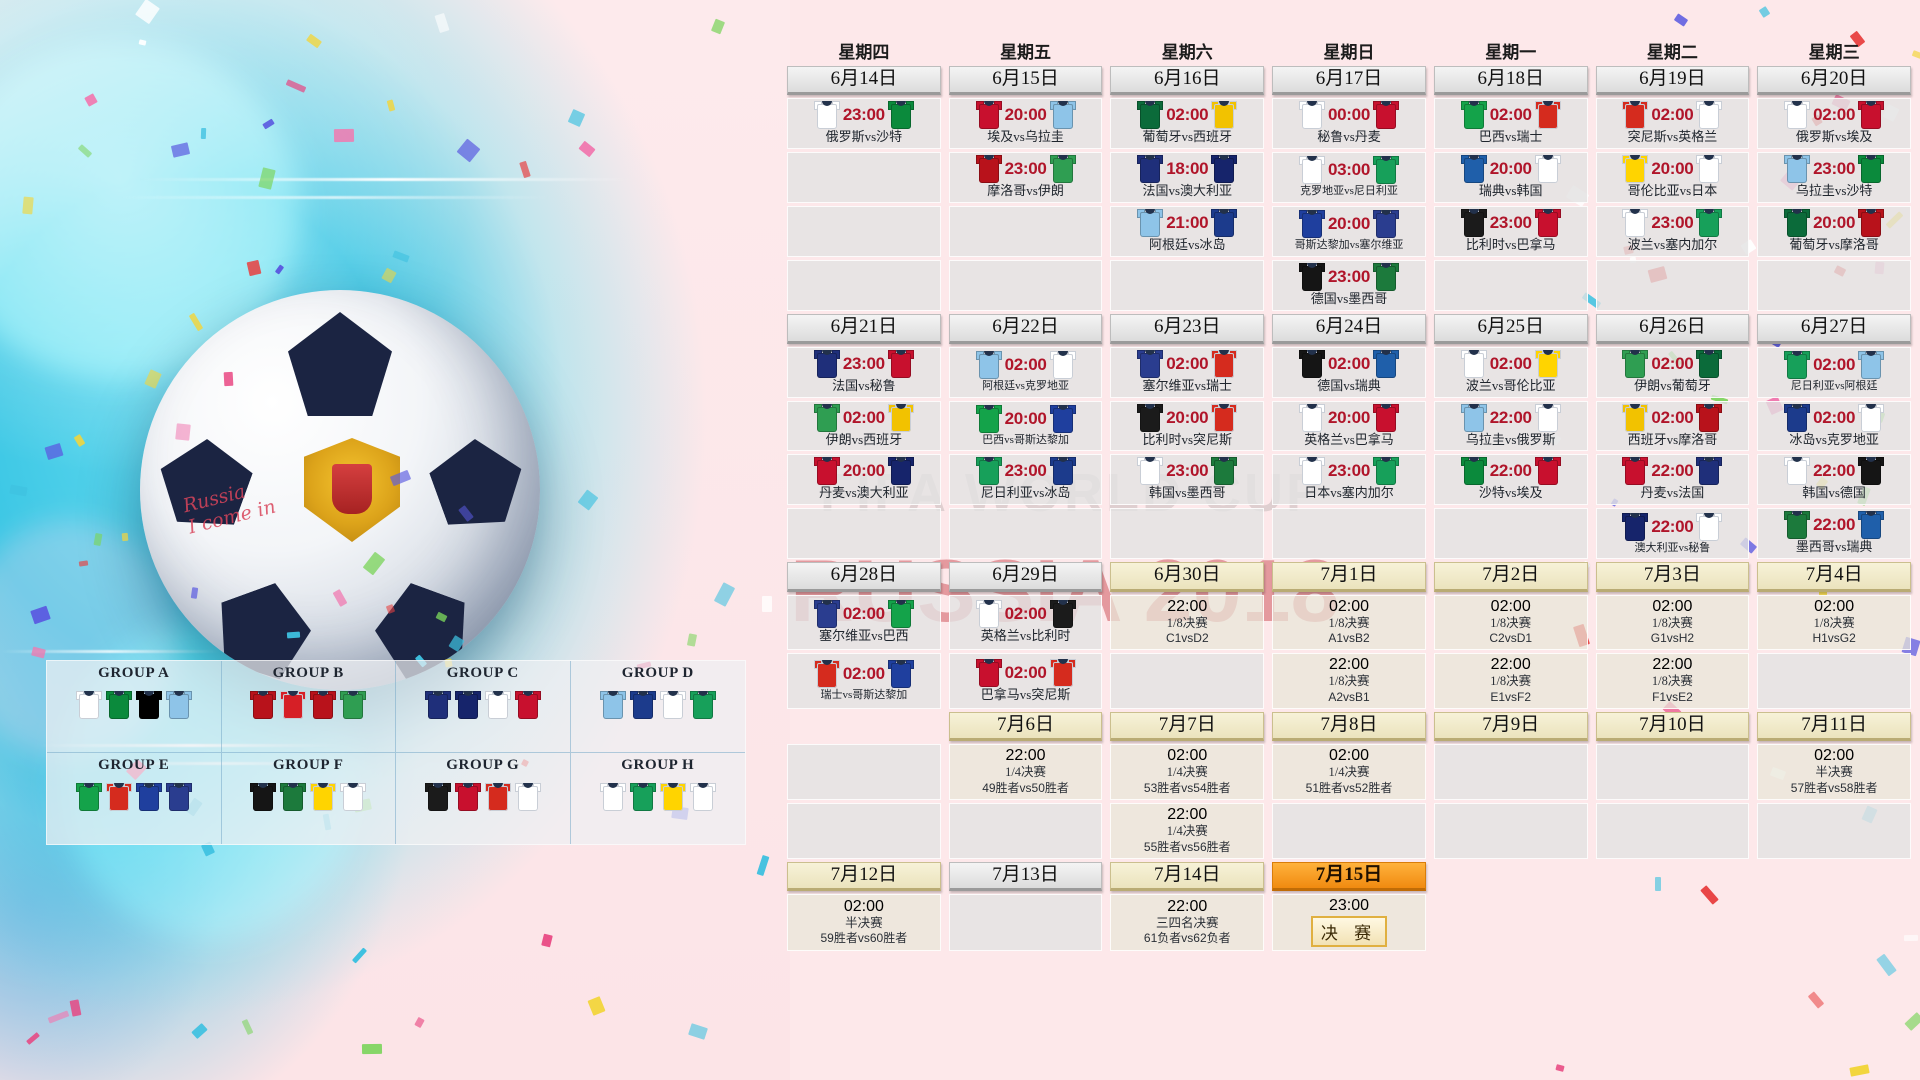  I want to click on match-cell: 22:00 韩国vs德国, so click(1834, 480).